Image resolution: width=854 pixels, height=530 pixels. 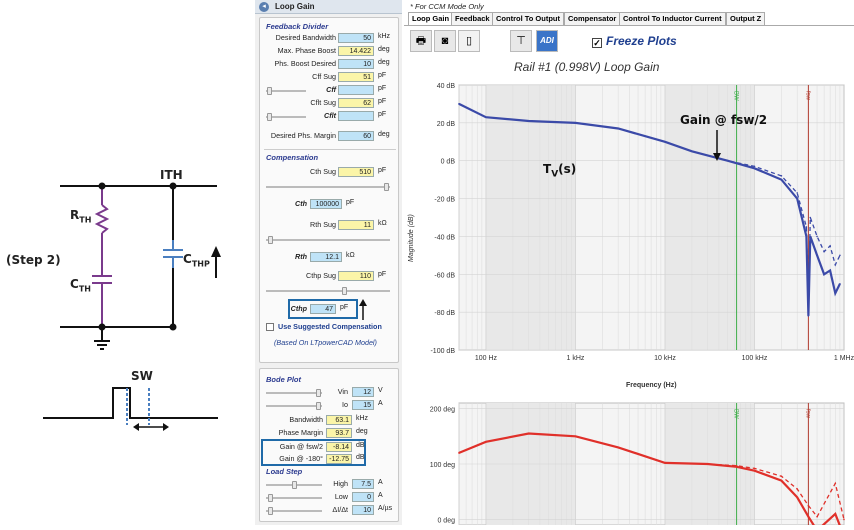 I want to click on based-on-note: (Based On LTpowerCAD Model), so click(x=325, y=342).